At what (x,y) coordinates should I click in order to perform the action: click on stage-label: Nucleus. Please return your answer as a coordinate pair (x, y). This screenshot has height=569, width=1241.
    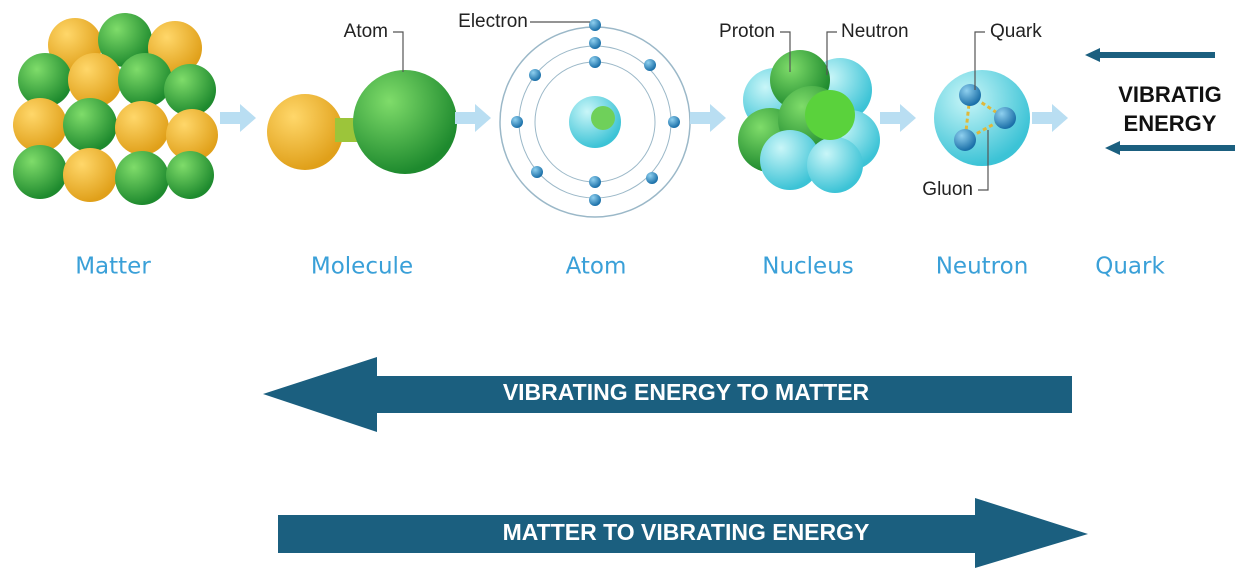
    Looking at the image, I should click on (808, 267).